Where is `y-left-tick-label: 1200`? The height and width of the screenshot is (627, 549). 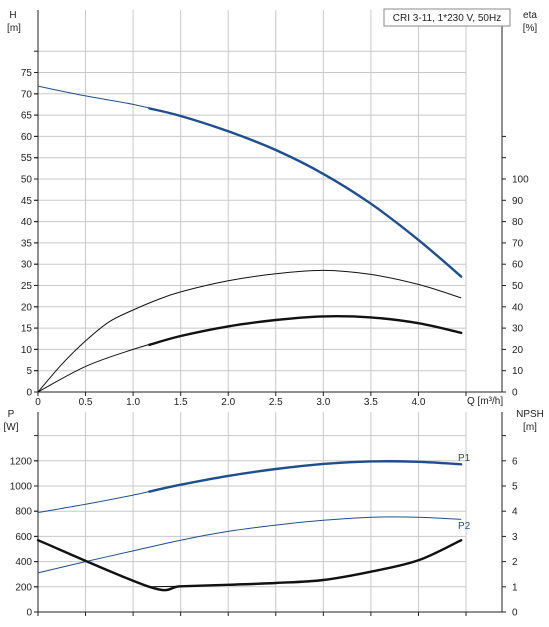
y-left-tick-label: 1200 is located at coordinates (21, 461).